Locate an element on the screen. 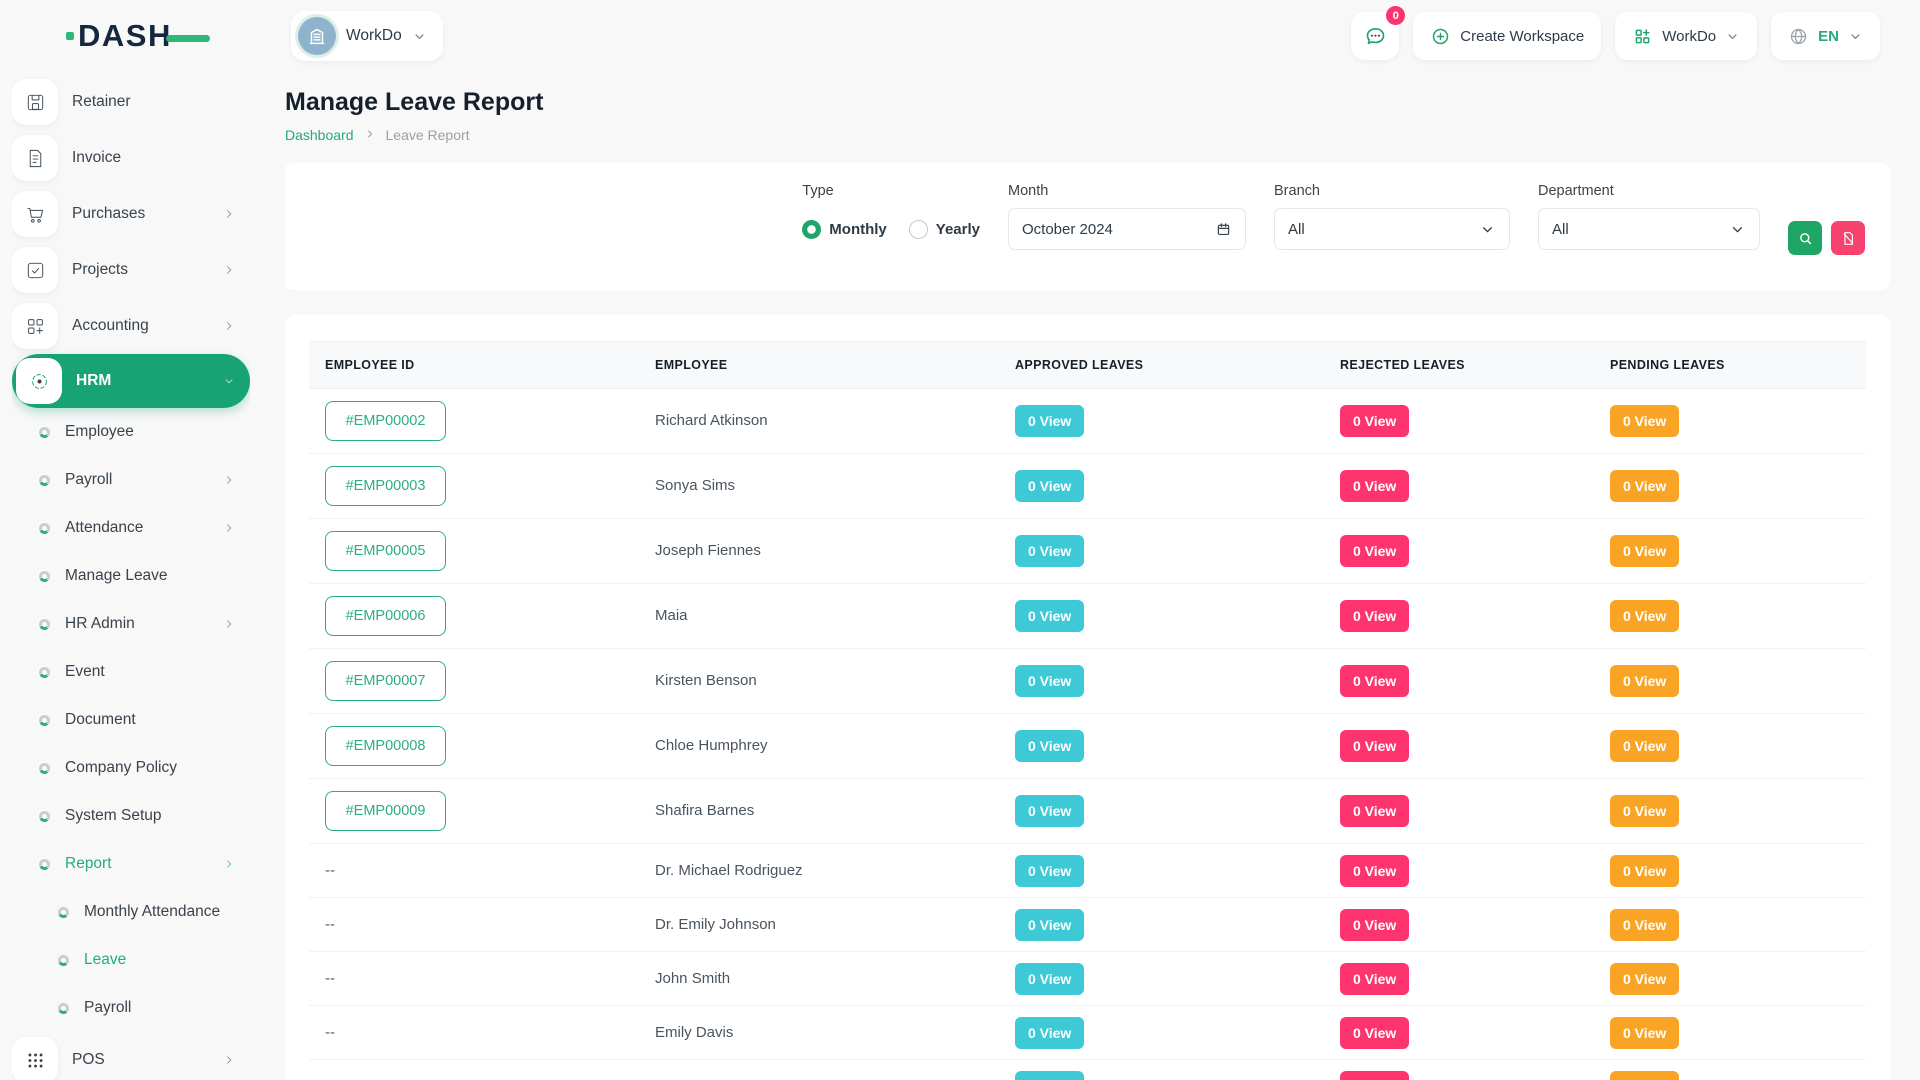  sidebar-item-label: Accounting is located at coordinates (110, 325).